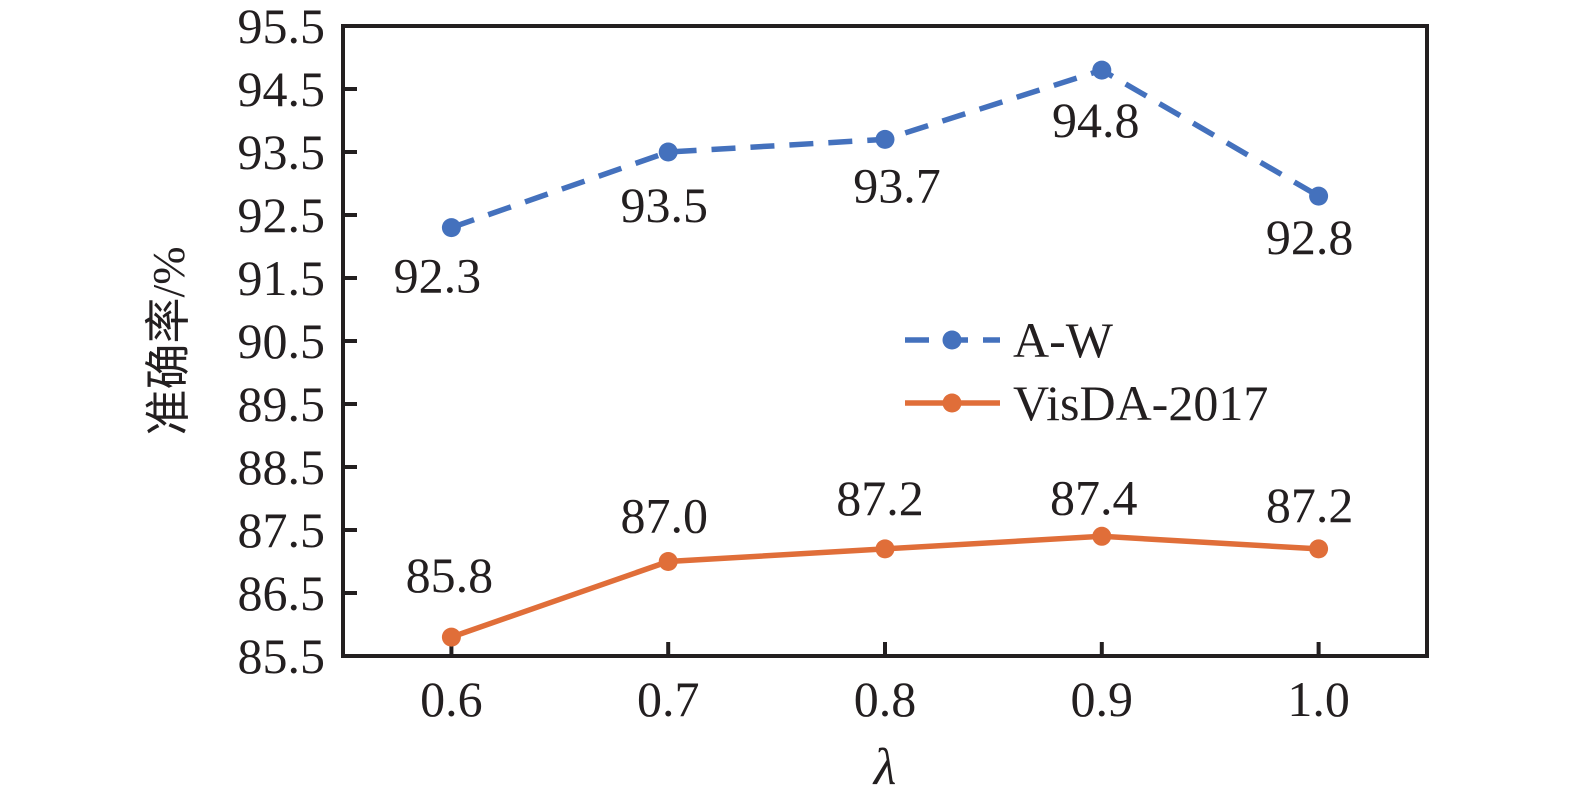  Describe the element at coordinates (664, 516) in the screenshot. I see `data-point-label: 87.0` at that location.